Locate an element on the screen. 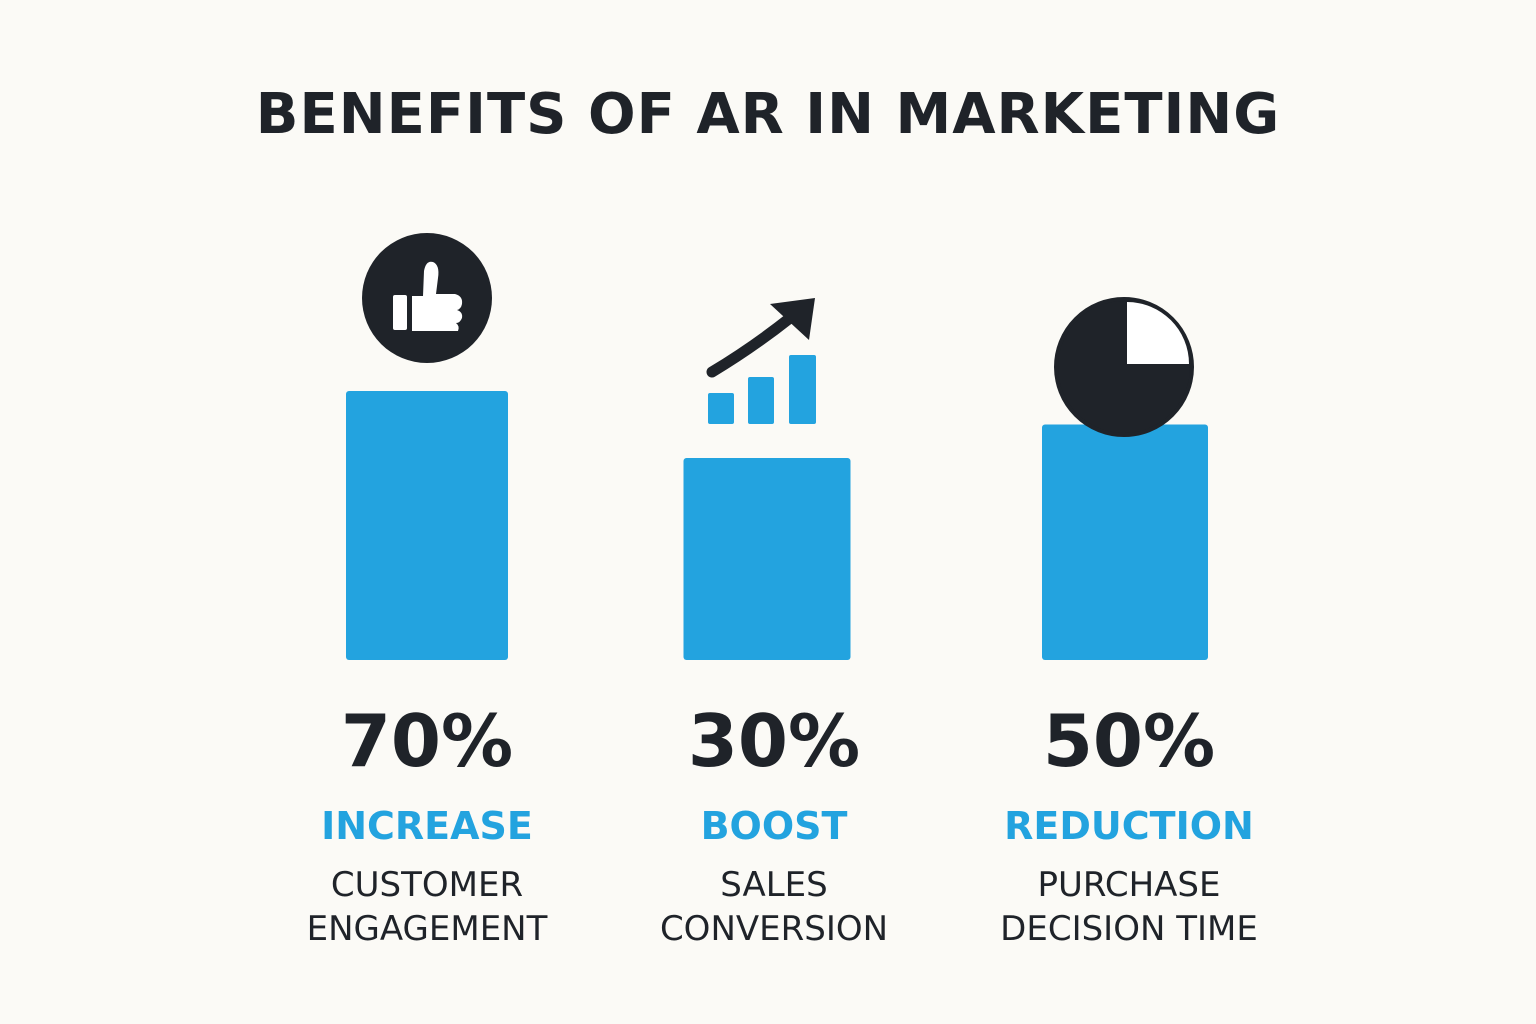  description-line: DECISION TIME is located at coordinates (1129, 929).